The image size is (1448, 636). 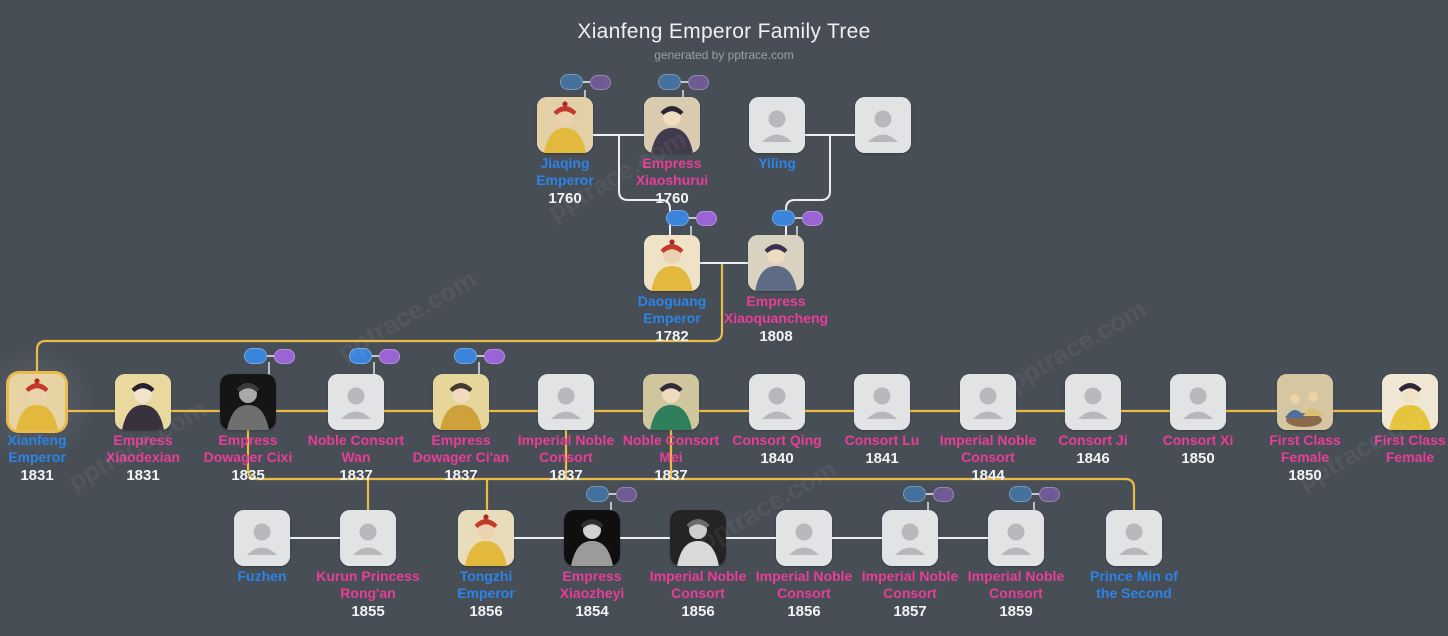 I want to click on page-title: Xianfeng Emperor Family Tree, so click(x=724, y=31).